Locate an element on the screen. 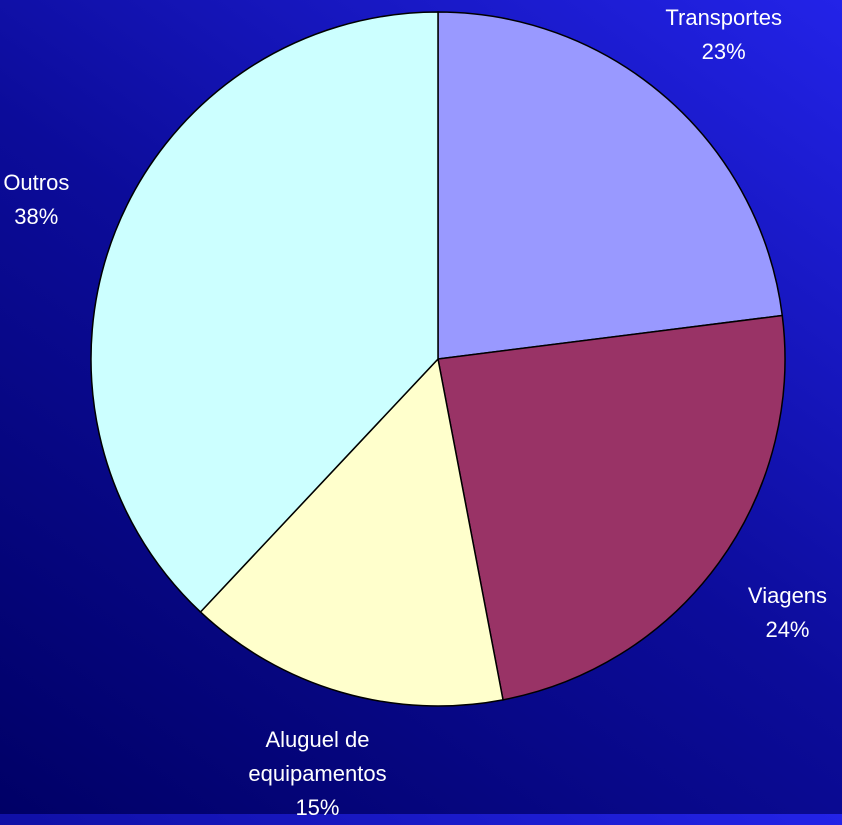 This screenshot has width=842, height=825. category-label: Transportes is located at coordinates (723, 17).